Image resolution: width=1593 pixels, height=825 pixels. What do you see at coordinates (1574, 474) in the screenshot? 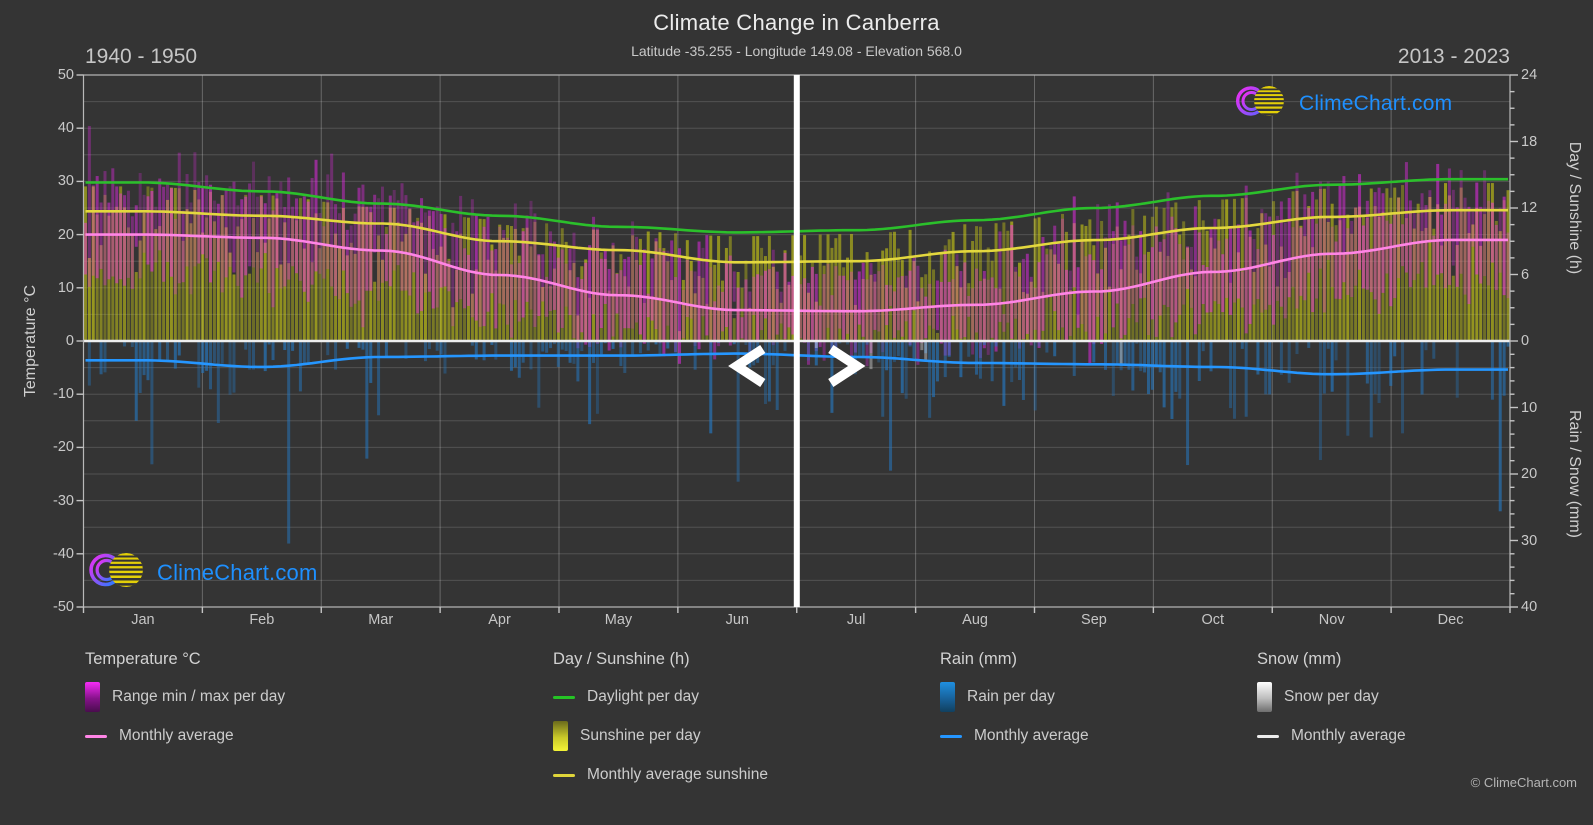
I see `y-axis-title-rain-snow: Rain / Snow (mm)` at bounding box center [1574, 474].